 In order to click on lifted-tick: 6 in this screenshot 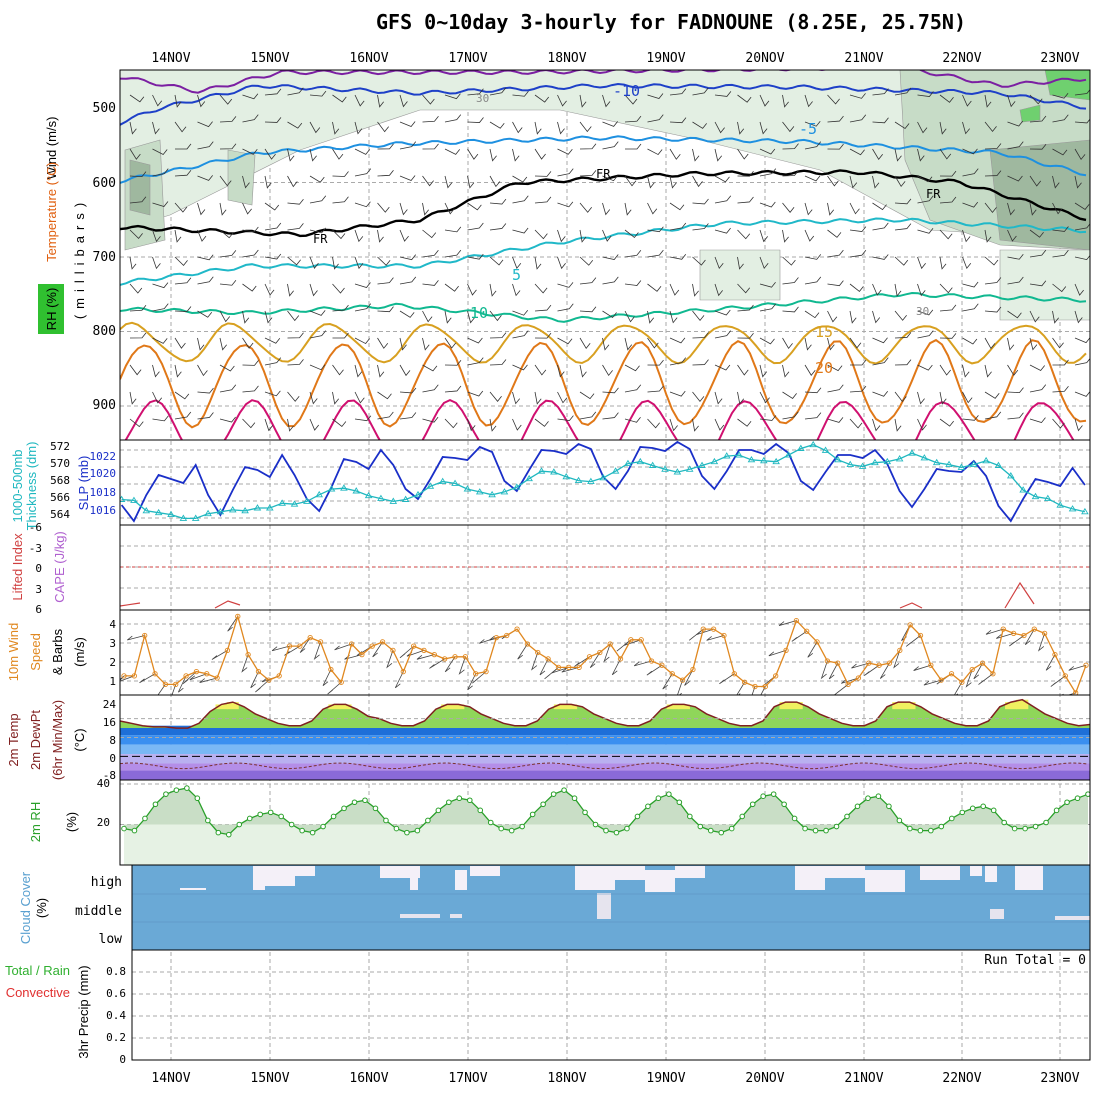, I will do `click(38, 609)`.